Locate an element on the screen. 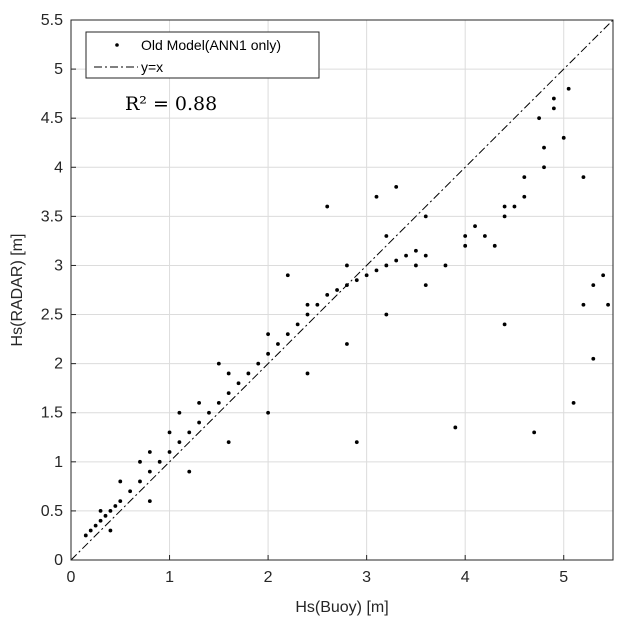  y-axis-ticks: 0 0.5 1 1.5 2 2.5 3 3.5 4 4.5 5 5.5 is located at coordinates (58, 290).